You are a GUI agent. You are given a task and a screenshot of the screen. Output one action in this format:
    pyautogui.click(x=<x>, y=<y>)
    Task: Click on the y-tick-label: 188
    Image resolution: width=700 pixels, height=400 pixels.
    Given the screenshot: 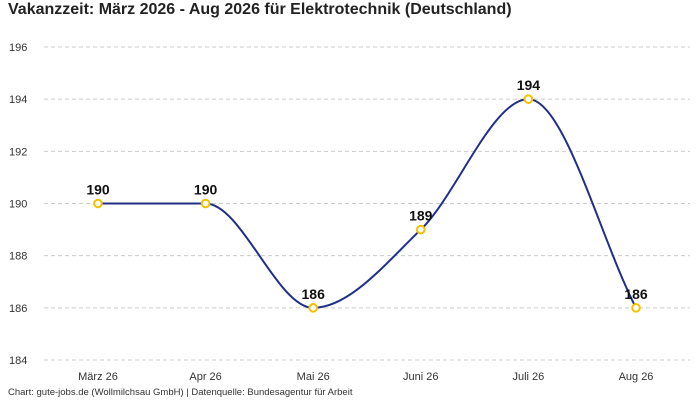 What is the action you would take?
    pyautogui.click(x=18, y=257)
    